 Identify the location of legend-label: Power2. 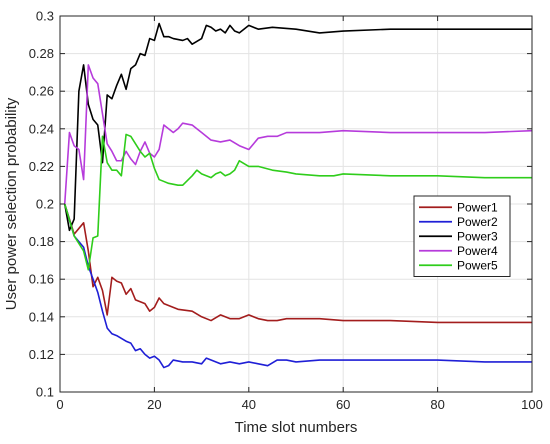
(477, 222).